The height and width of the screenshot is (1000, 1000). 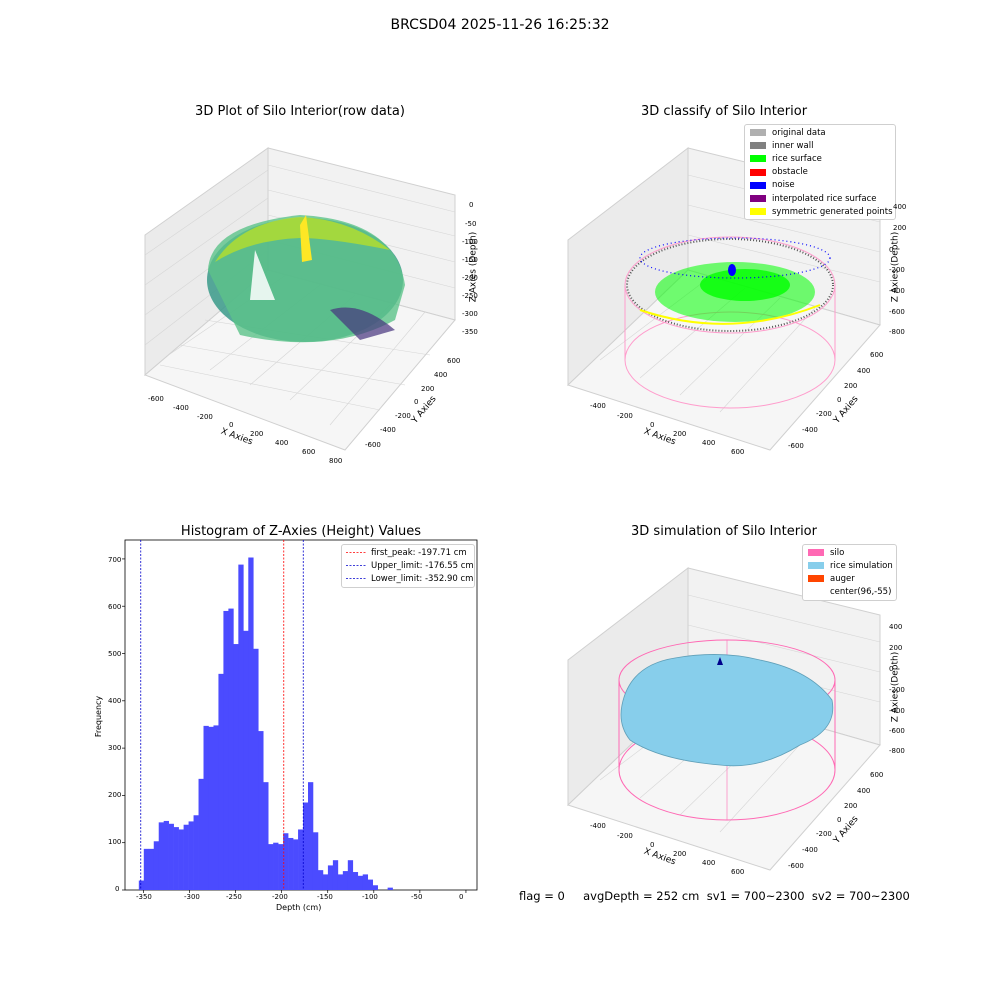 I want to click on p4-x-tick: 400, so click(x=709, y=863).